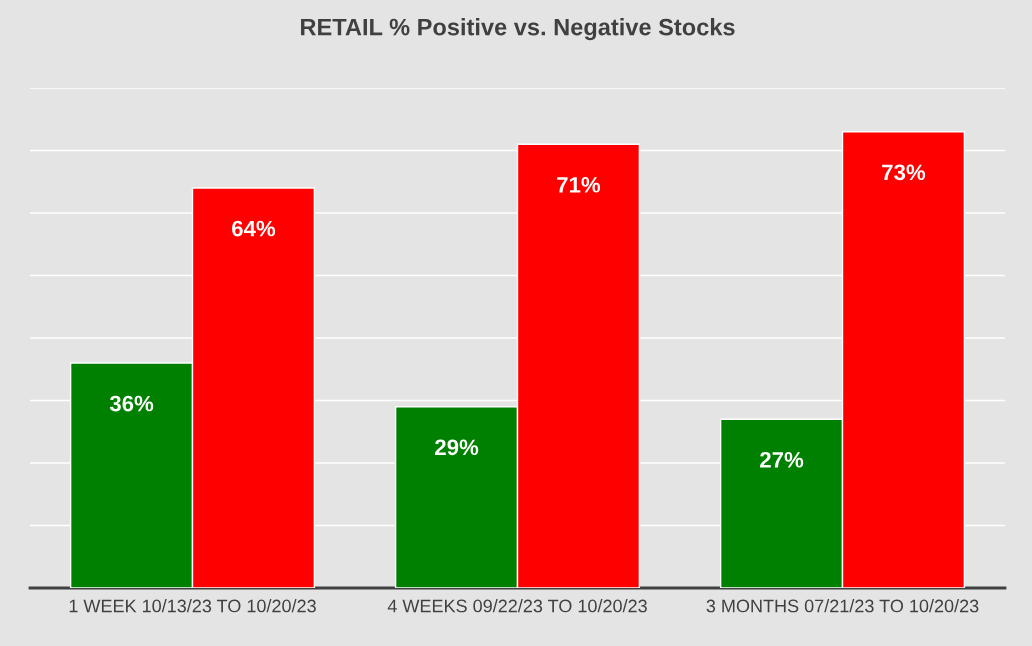 The height and width of the screenshot is (646, 1032). Describe the element at coordinates (254, 228) in the screenshot. I see `data-label: 64%` at that location.